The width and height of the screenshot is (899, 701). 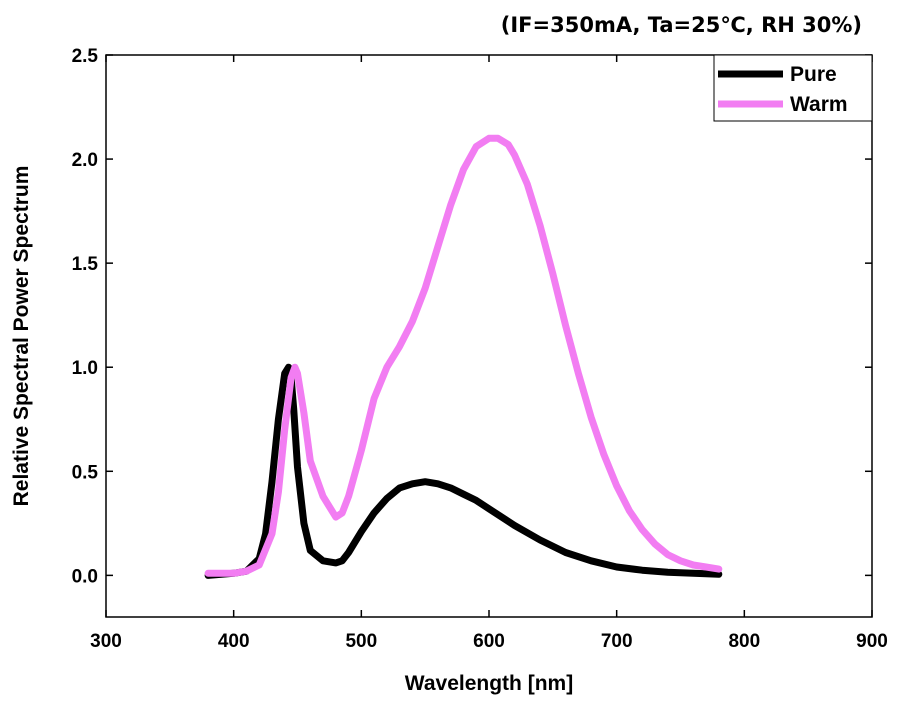 What do you see at coordinates (361, 641) in the screenshot?
I see `x-tick-label: 500` at bounding box center [361, 641].